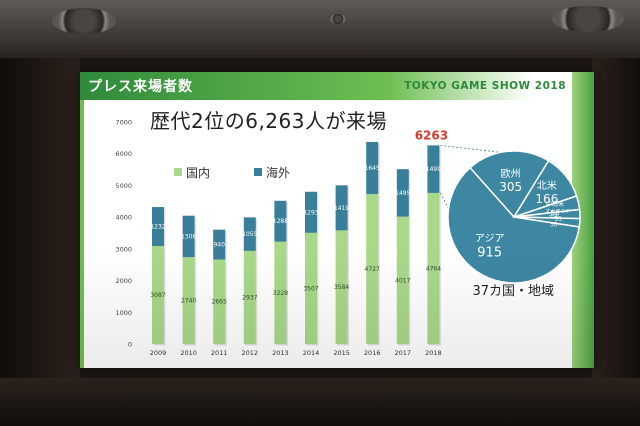 This screenshot has height=426, width=640. I want to click on x-tick-label: 2012, so click(250, 353).